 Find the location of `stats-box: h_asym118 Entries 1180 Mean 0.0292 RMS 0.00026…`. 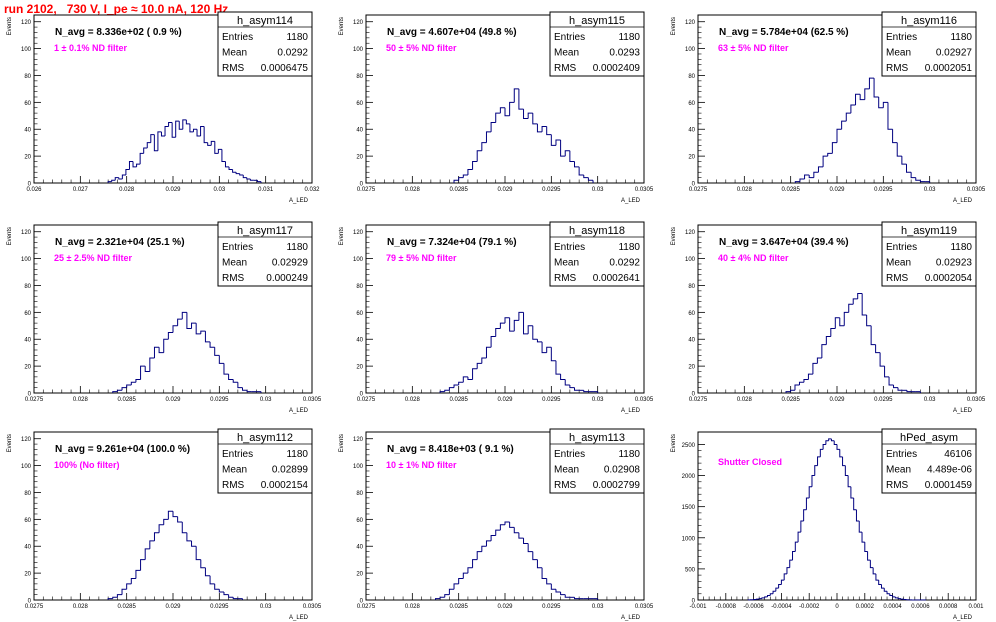

stats-box: h_asym118 Entries 1180 Mean 0.0292 RMS 0.00026… is located at coordinates (597, 254).